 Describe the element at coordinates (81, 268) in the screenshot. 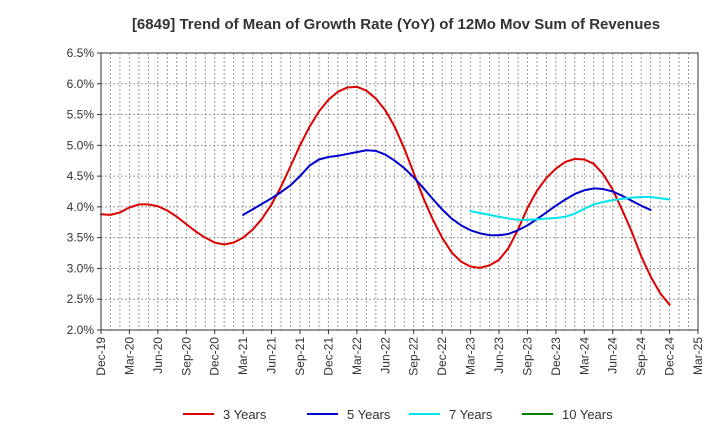

I see `y-tick-label: 3.0%` at that location.